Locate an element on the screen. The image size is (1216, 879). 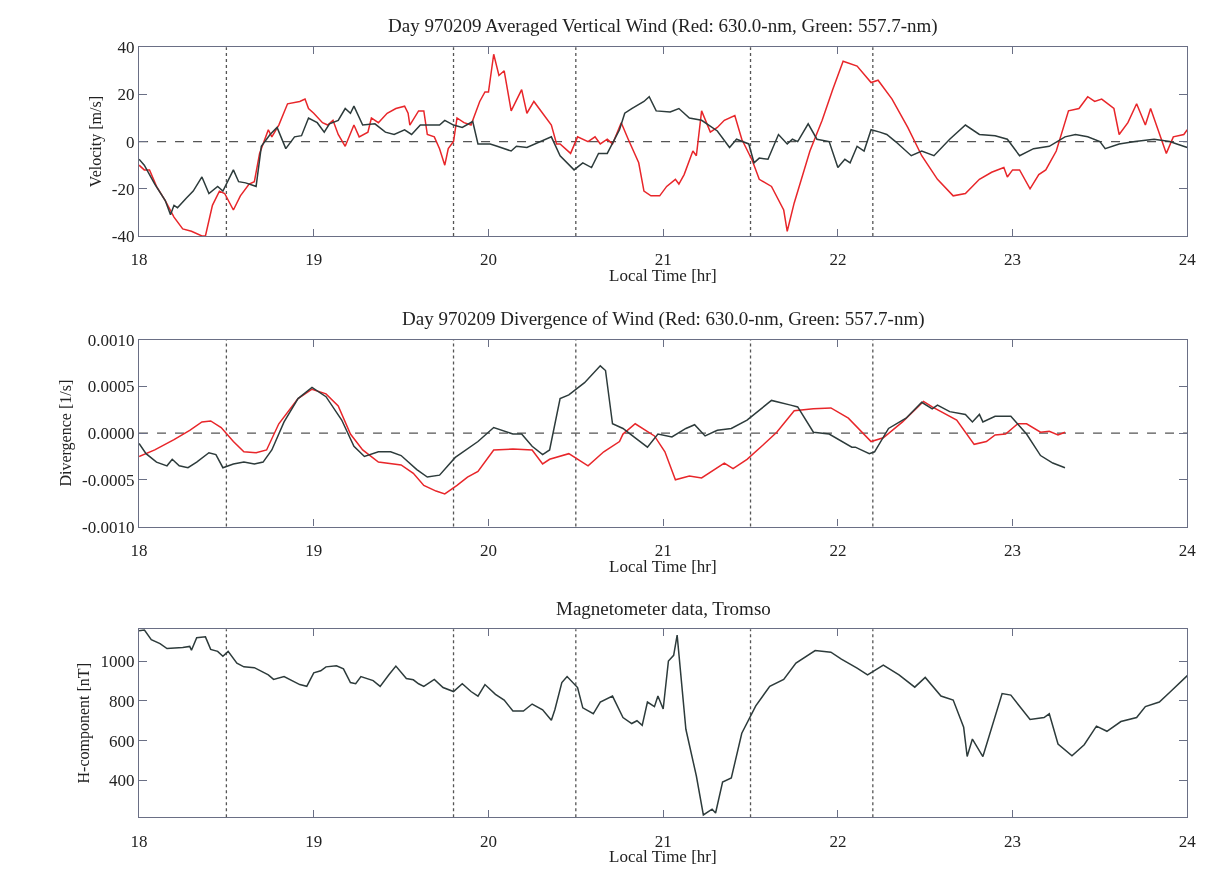
chart-title: Day 970209 Divergence of Wind (Red: 630.0-nm, Green: 557.7-nm) is located at coordinates (663, 319).